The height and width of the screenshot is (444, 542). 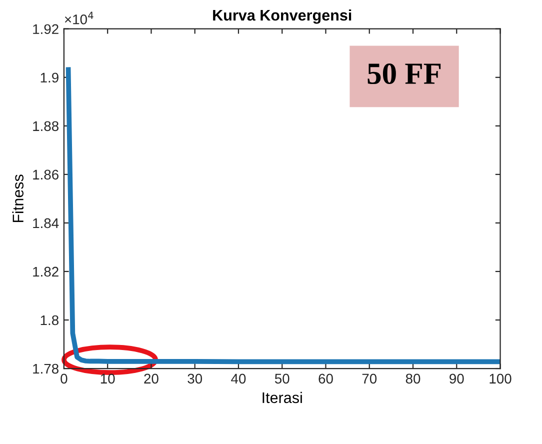 I want to click on y-tick-label: 1.9, so click(x=49, y=77).